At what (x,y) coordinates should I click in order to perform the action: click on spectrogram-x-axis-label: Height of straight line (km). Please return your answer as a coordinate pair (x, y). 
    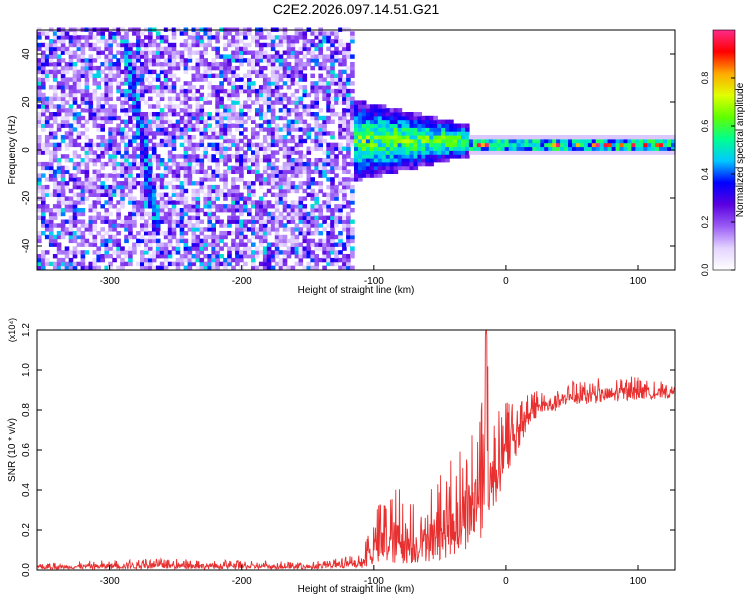
    Looking at the image, I should click on (356, 290).